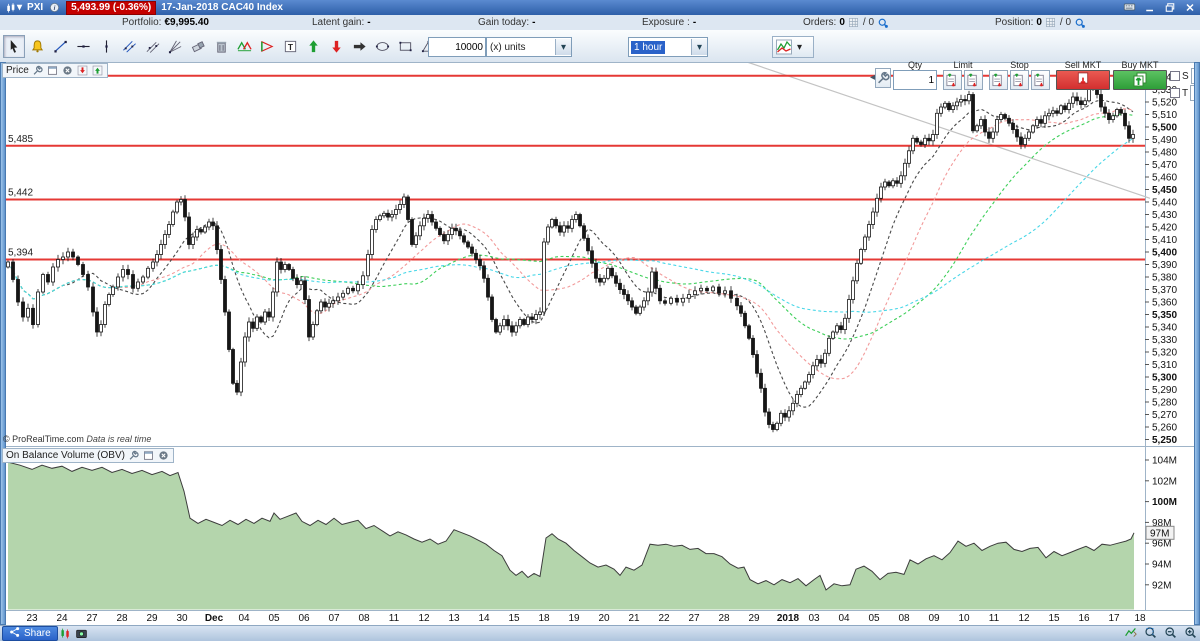 The height and width of the screenshot is (641, 1200). What do you see at coordinates (267, 46) in the screenshot?
I see `tool-triangle-pattern-icon` at bounding box center [267, 46].